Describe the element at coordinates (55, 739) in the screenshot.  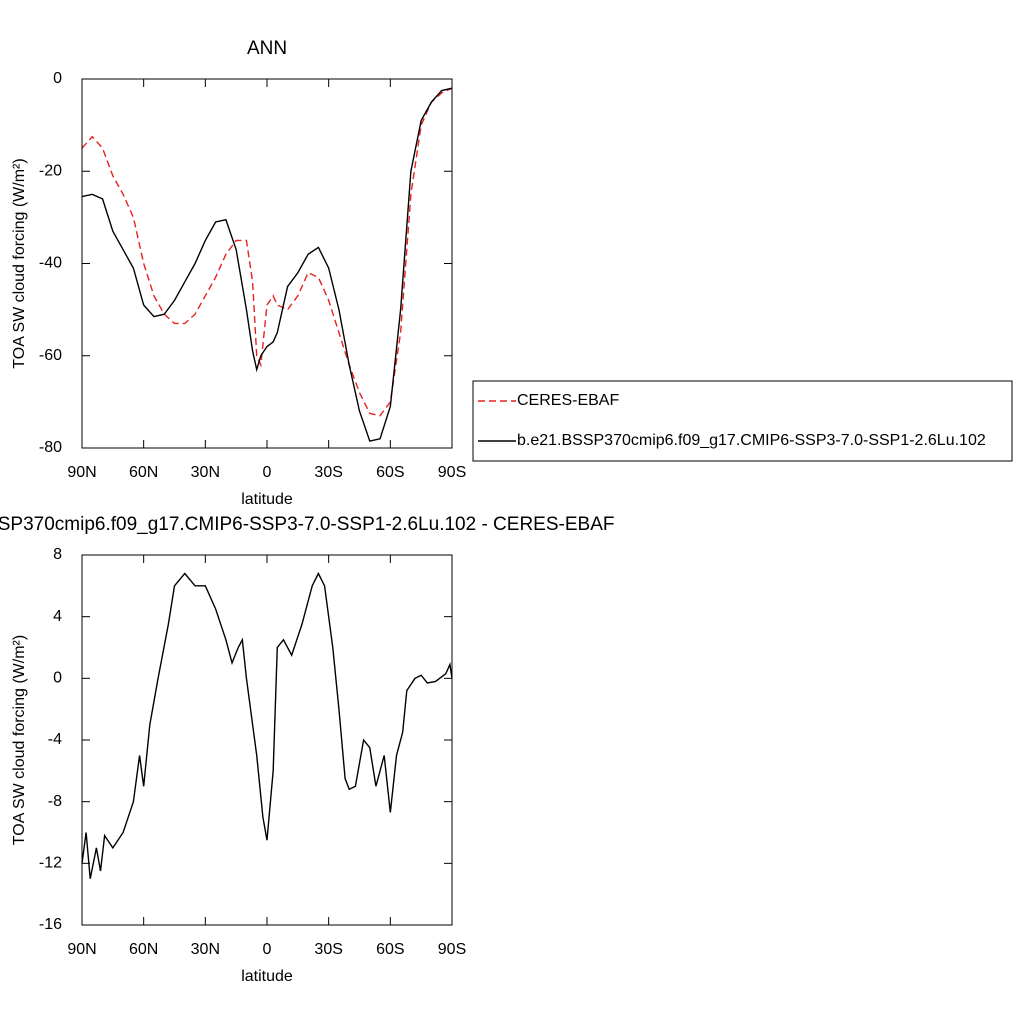
I see `y-tick-label: -4` at that location.